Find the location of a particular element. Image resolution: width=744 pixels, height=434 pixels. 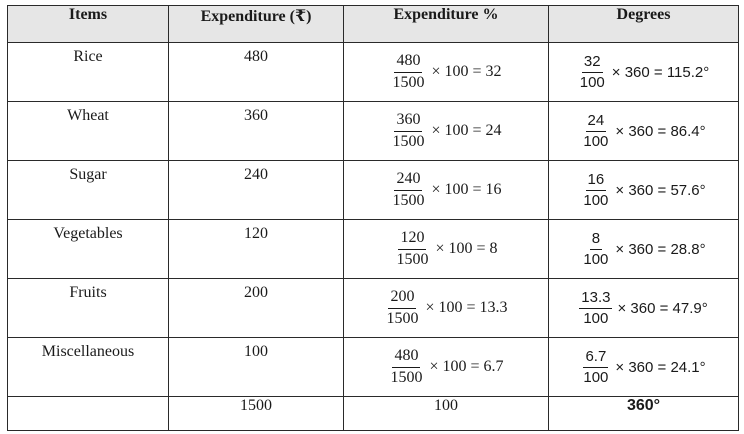

item-name: Rice is located at coordinates (88, 56).